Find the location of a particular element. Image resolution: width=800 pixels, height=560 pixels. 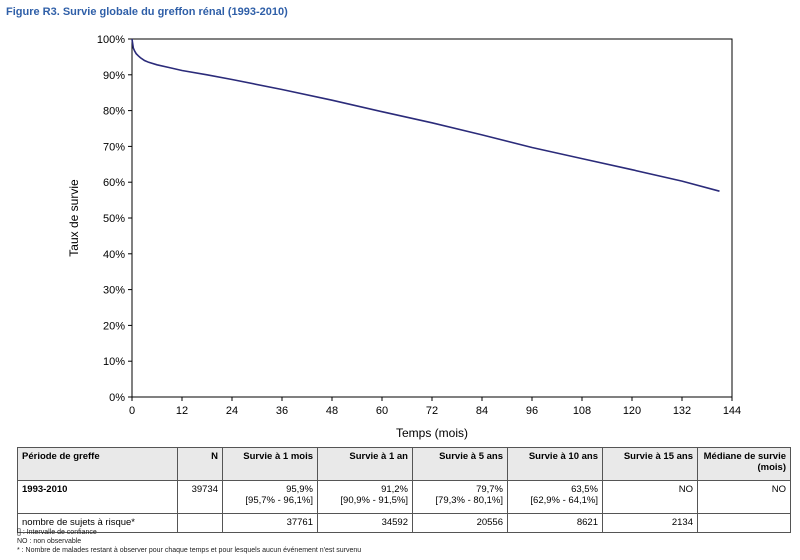

x-tick-label: 12 is located at coordinates (182, 411).